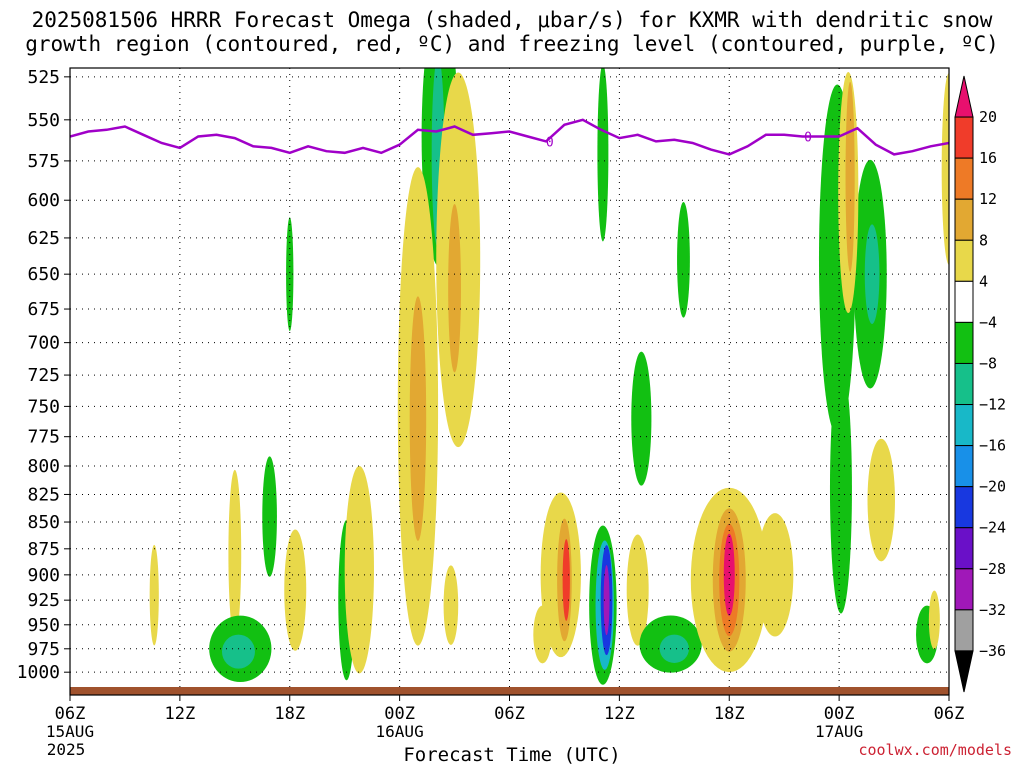  What do you see at coordinates (66, 749) in the screenshot?
I see `x-year-label: 2025` at bounding box center [66, 749].